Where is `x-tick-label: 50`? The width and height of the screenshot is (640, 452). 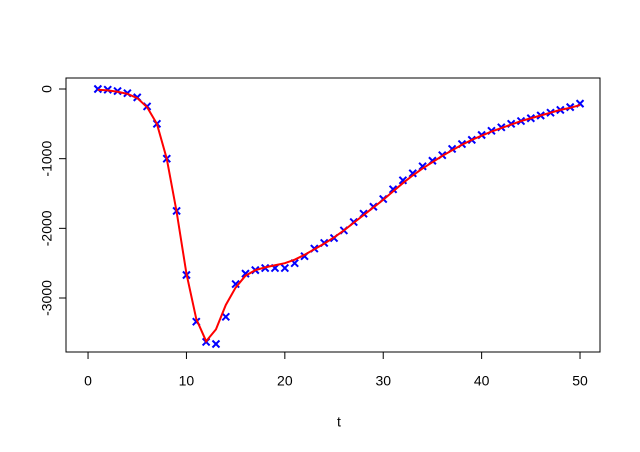 x-tick-label: 50 is located at coordinates (580, 381).